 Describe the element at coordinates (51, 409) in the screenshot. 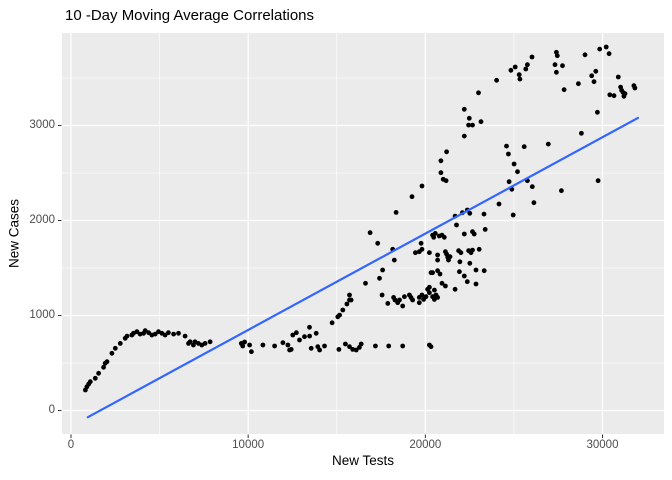

I see `y-tick-label: 0` at that location.